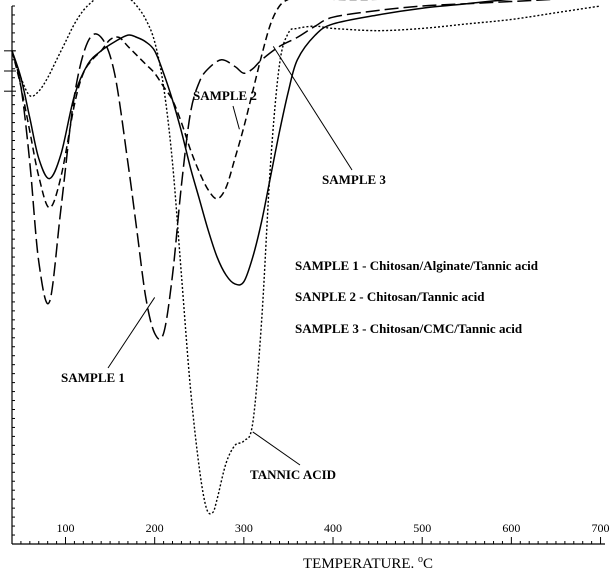 This screenshot has width=611, height=571. What do you see at coordinates (409, 328) in the screenshot?
I see `legend-entry: SAMPLE 3 - Chitosan/CMC/Tannic acid` at bounding box center [409, 328].